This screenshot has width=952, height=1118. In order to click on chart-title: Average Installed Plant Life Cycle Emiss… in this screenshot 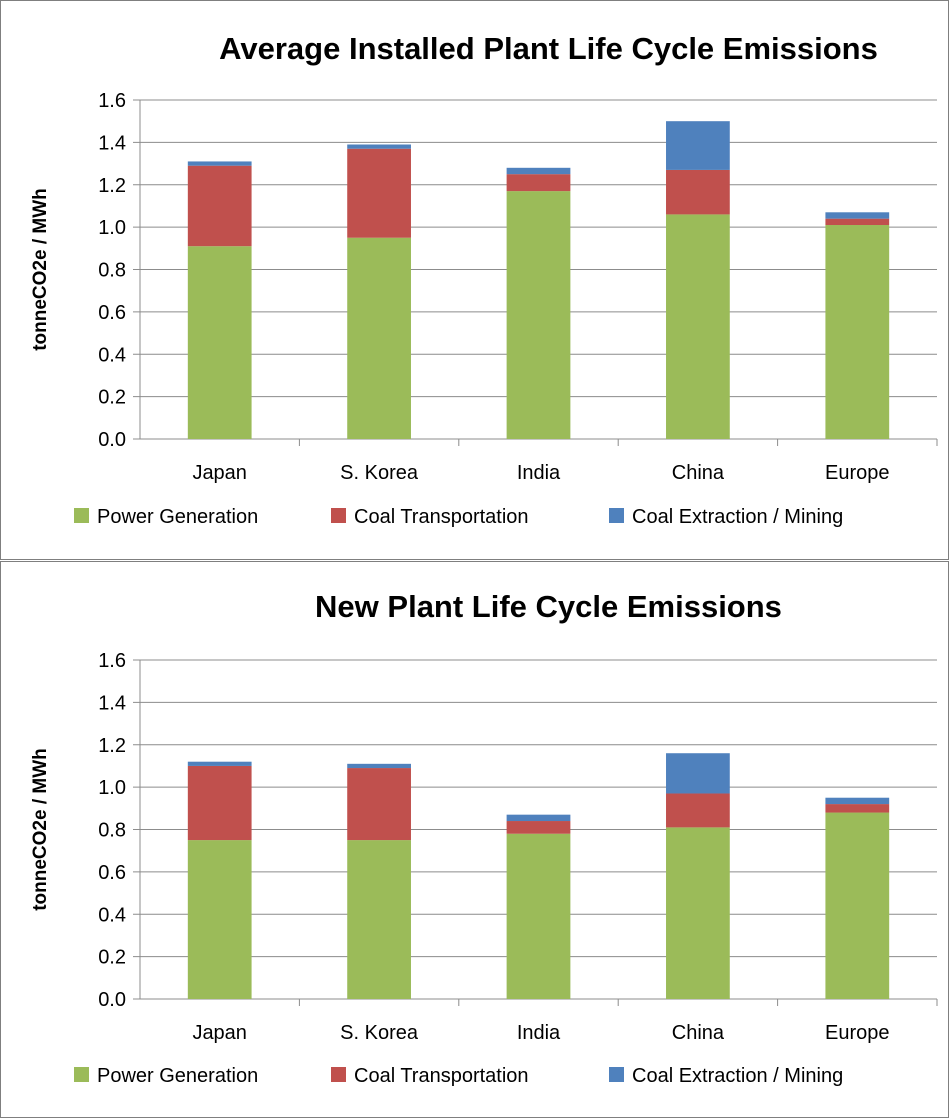, I will do `click(548, 48)`.